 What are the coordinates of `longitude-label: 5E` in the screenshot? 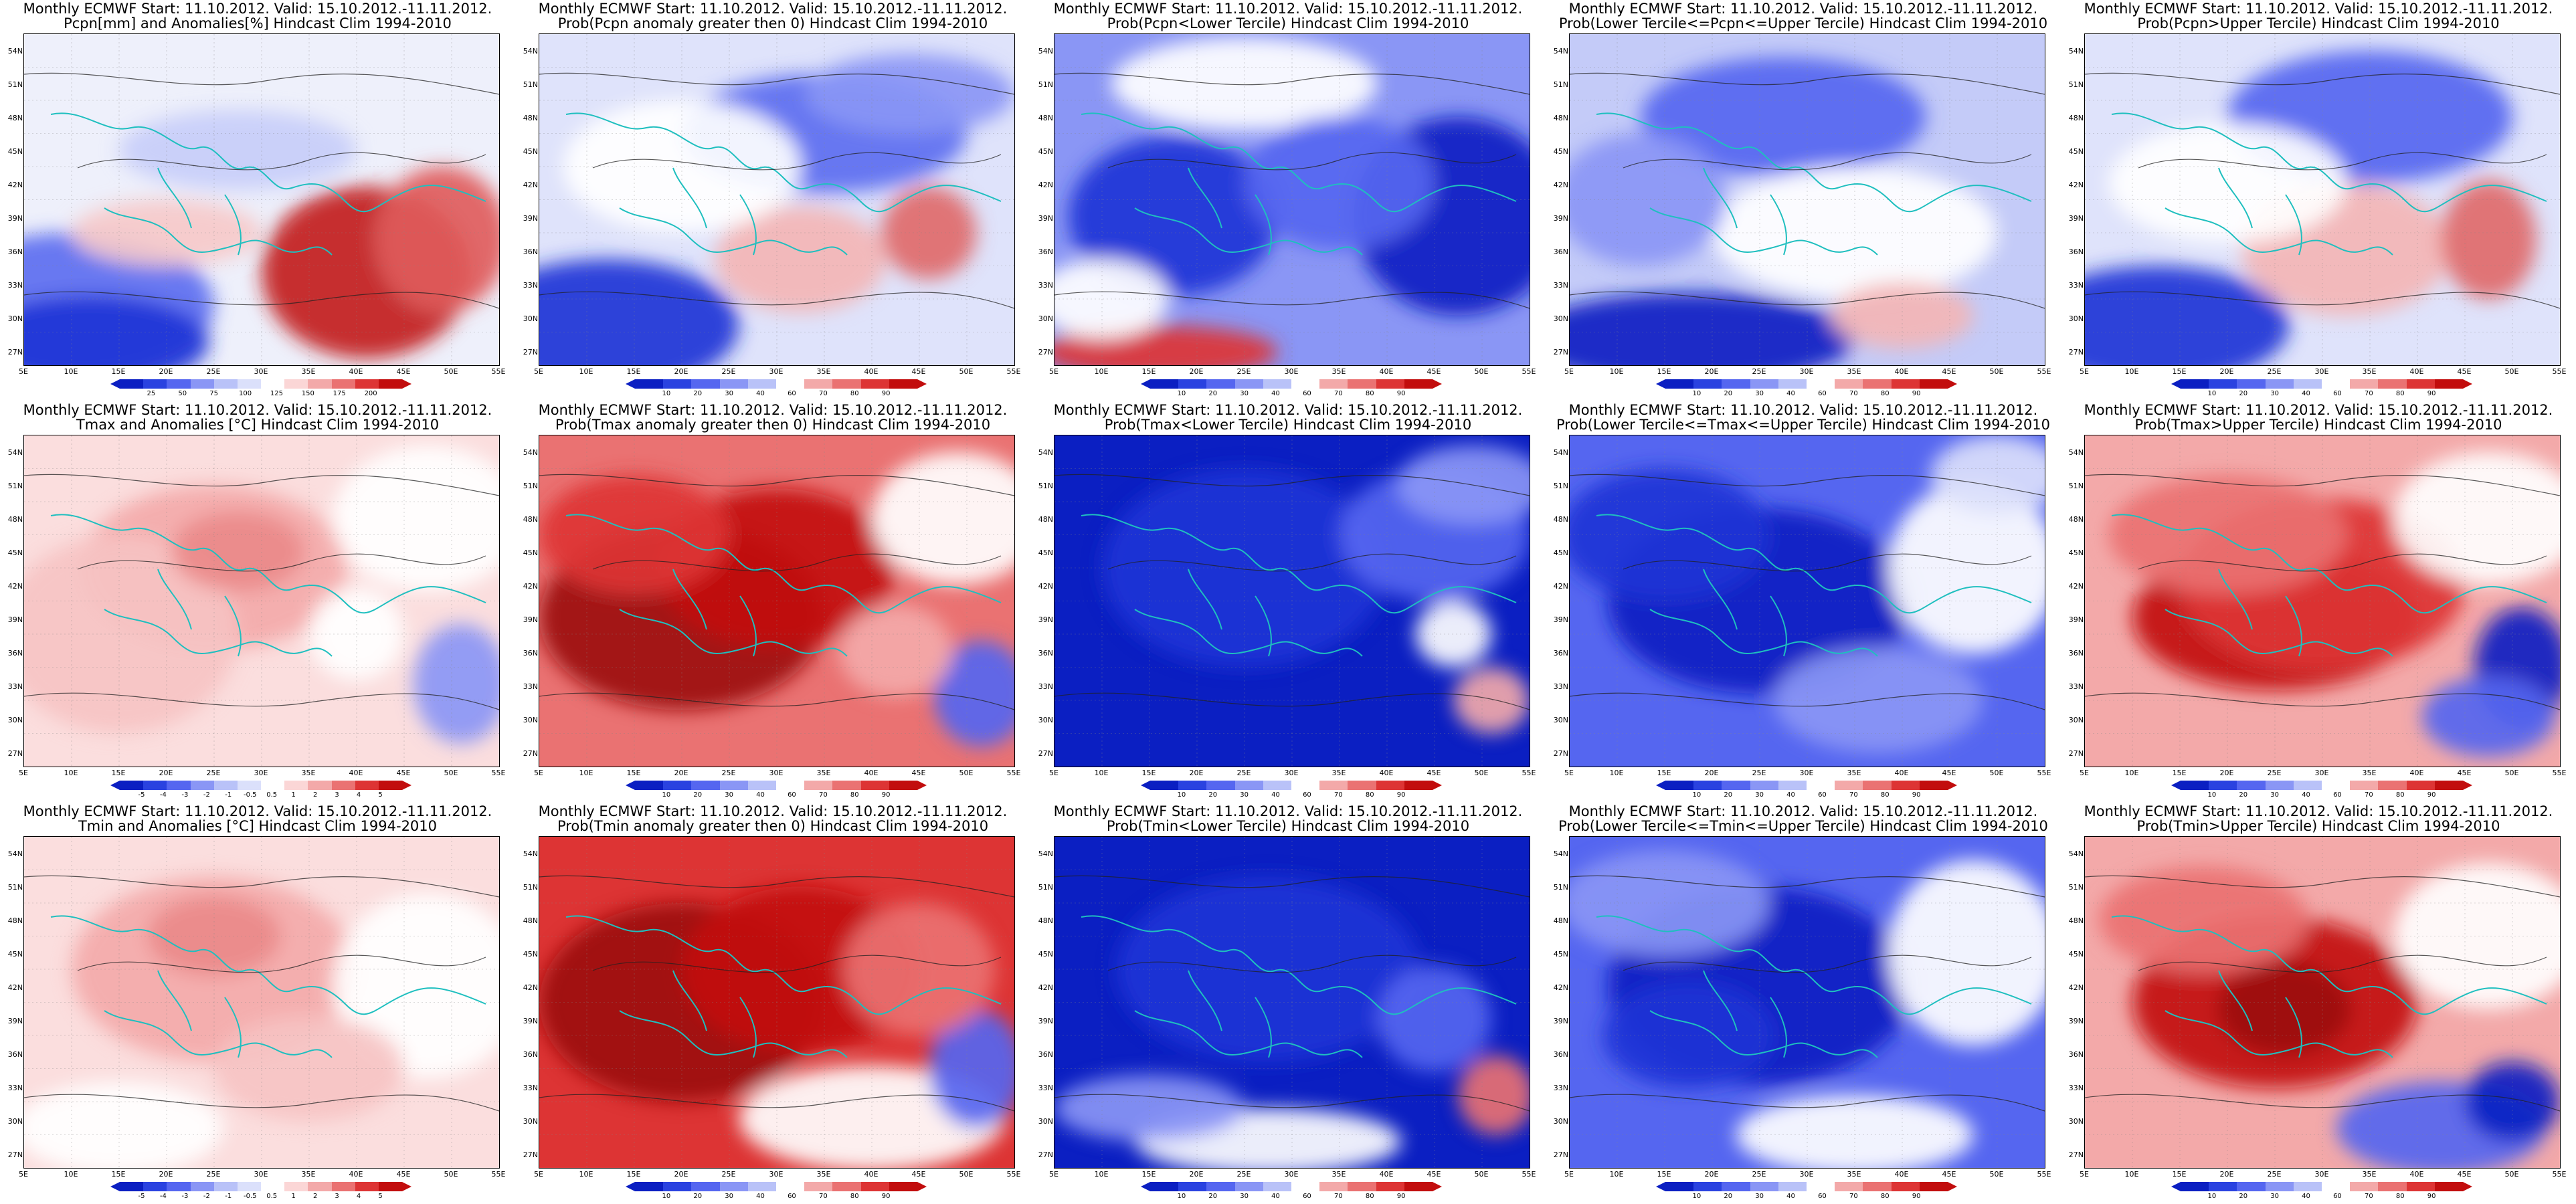 It's located at (538, 371).